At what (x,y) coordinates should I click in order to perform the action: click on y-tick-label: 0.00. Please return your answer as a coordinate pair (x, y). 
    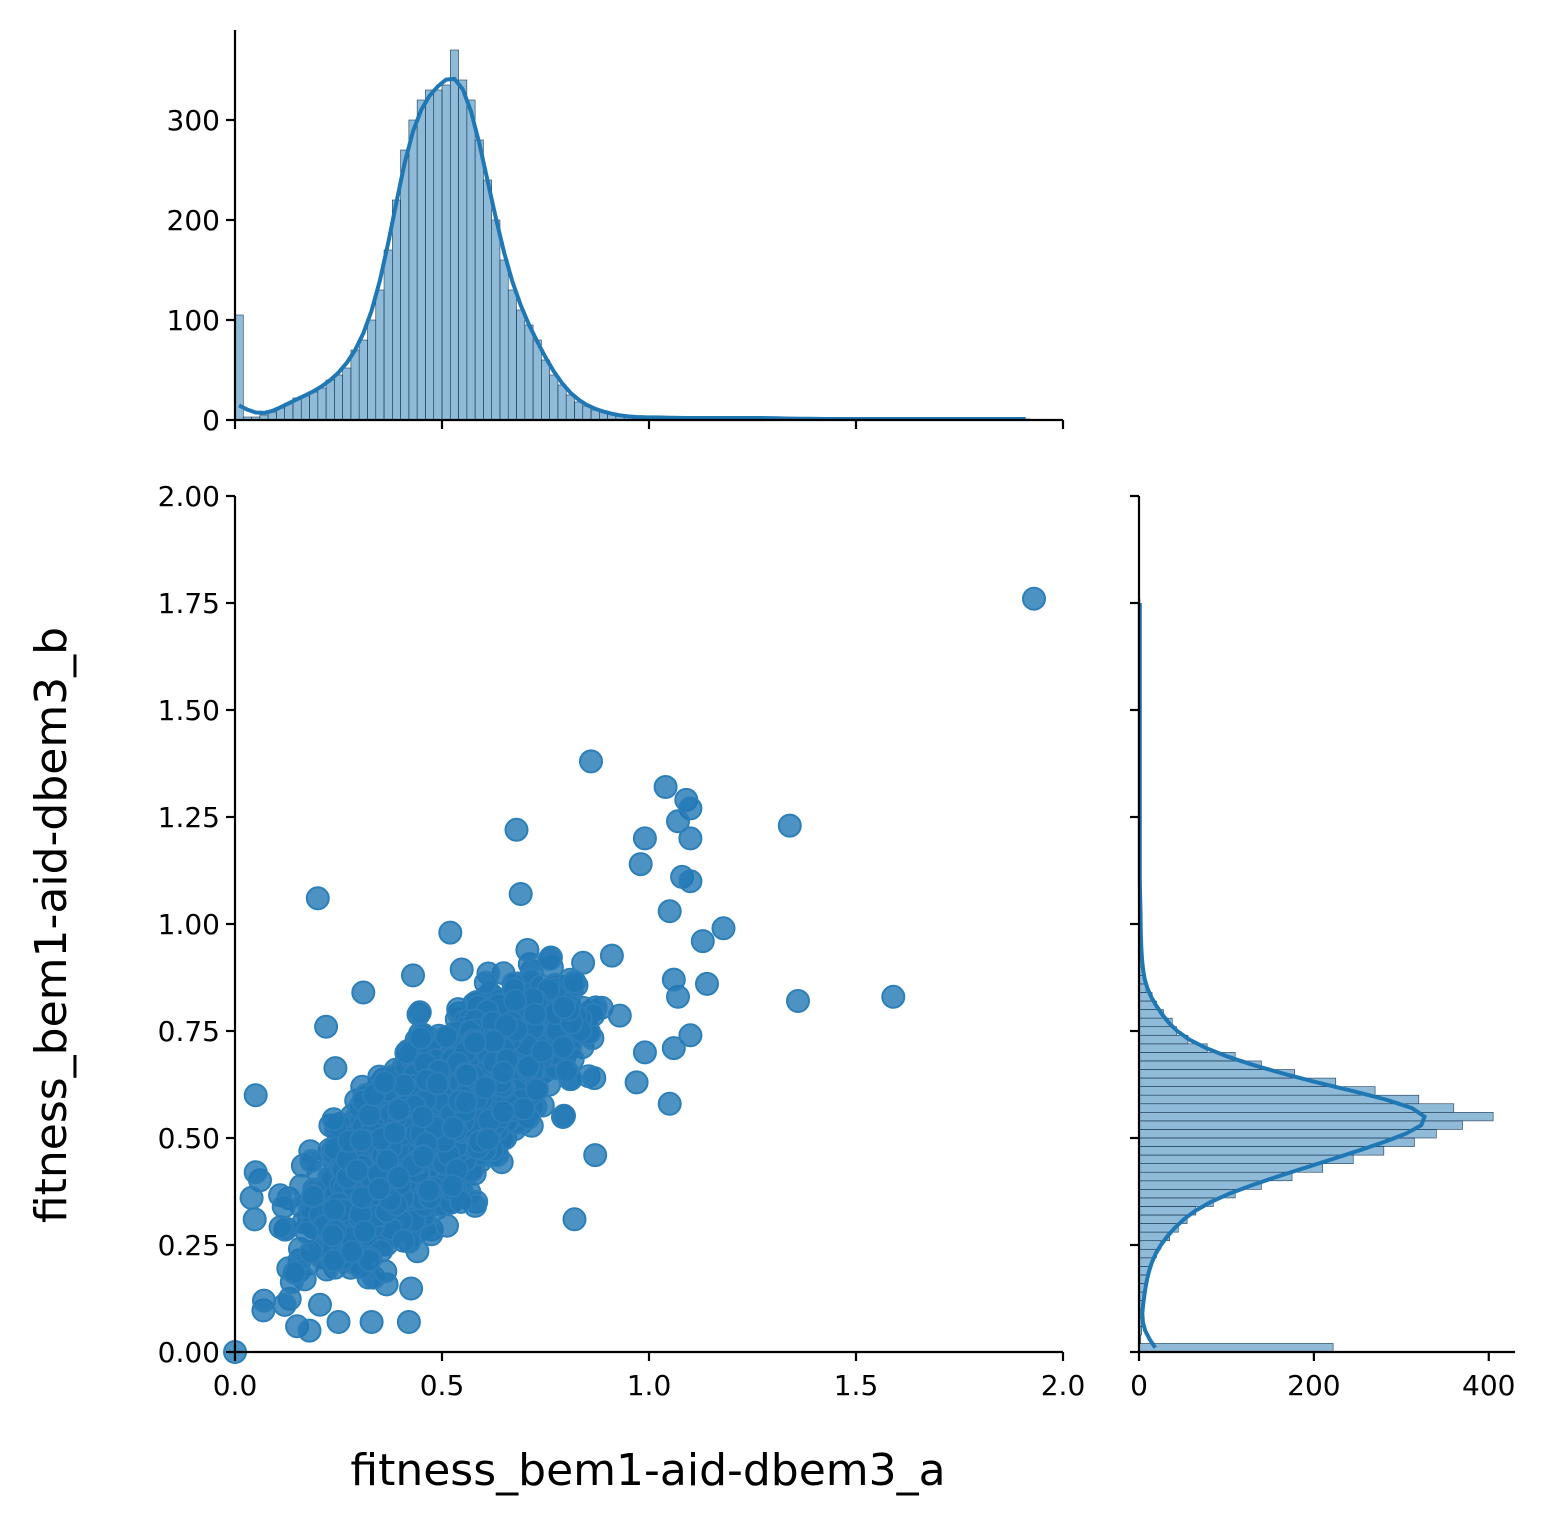
    Looking at the image, I should click on (189, 1352).